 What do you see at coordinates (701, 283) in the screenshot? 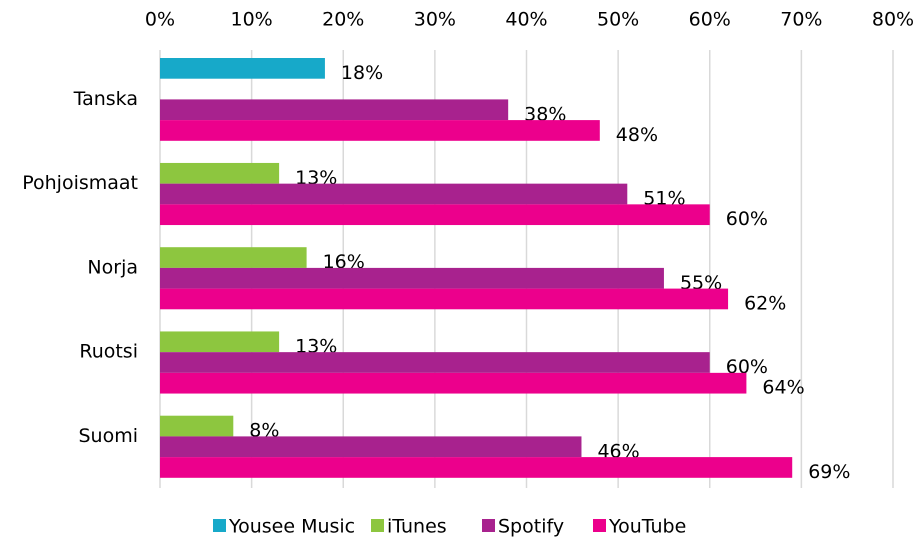
I see `data-label: 55%` at bounding box center [701, 283].